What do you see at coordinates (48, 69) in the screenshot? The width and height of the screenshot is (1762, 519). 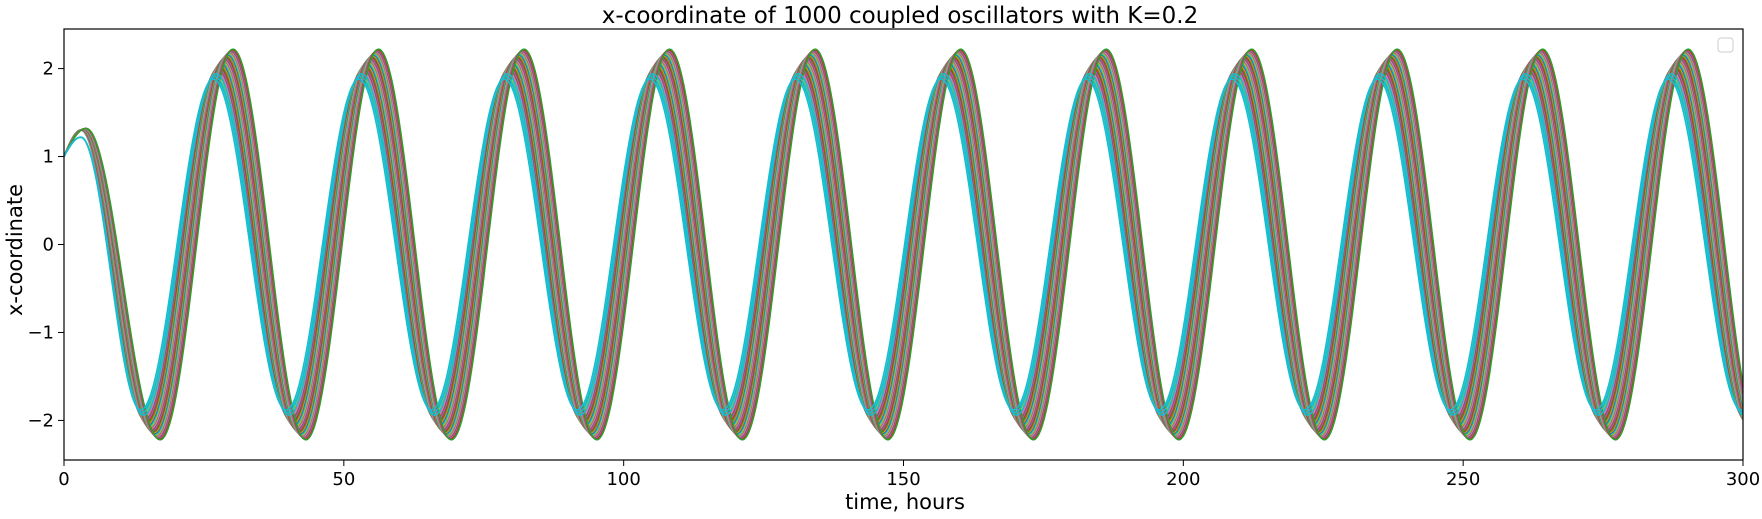 I see `y-tick-label: 2` at bounding box center [48, 69].